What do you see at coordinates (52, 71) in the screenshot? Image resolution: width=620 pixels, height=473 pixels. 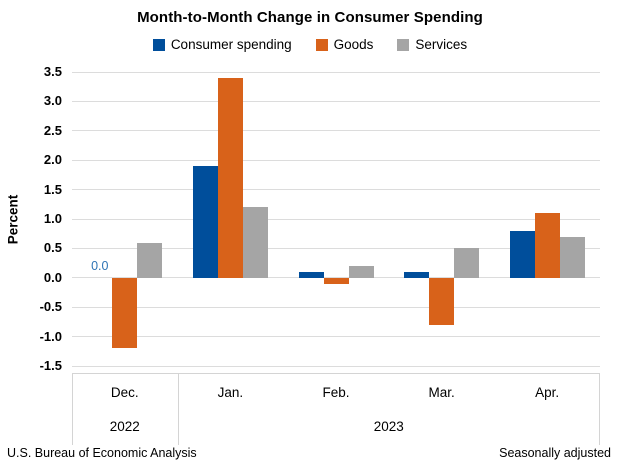 I see `y-tick-label: 3.5` at bounding box center [52, 71].